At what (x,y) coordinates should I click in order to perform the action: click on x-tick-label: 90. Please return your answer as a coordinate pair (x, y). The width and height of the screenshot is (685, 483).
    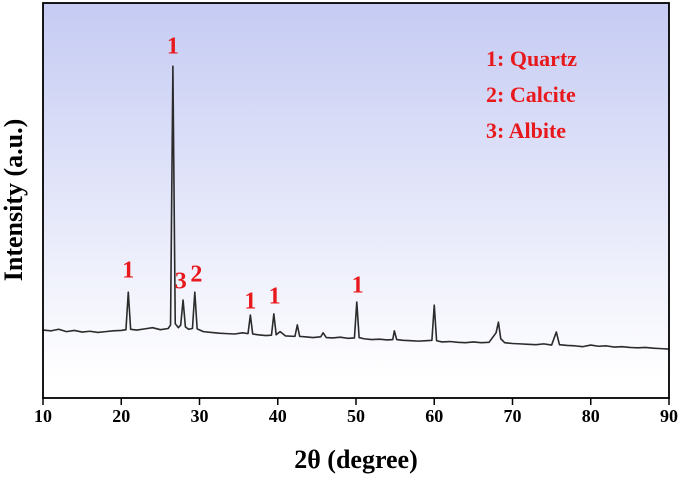
    Looking at the image, I should click on (669, 416).